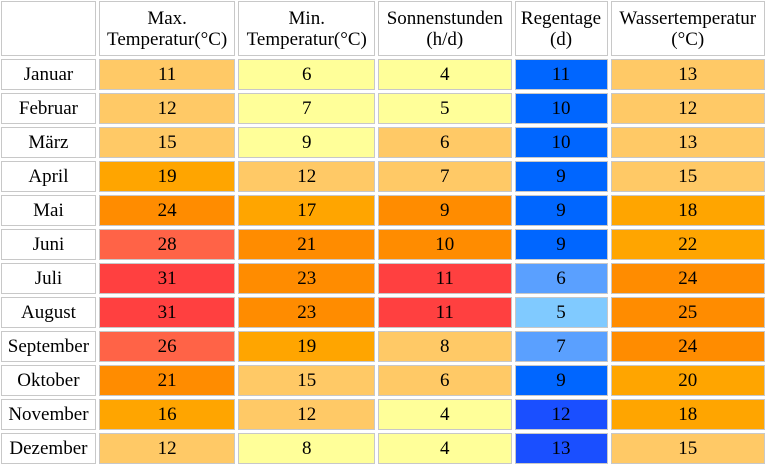 This screenshot has width=768, height=467. Describe the element at coordinates (687, 380) in the screenshot. I see `water-temp-cell: 20` at that location.